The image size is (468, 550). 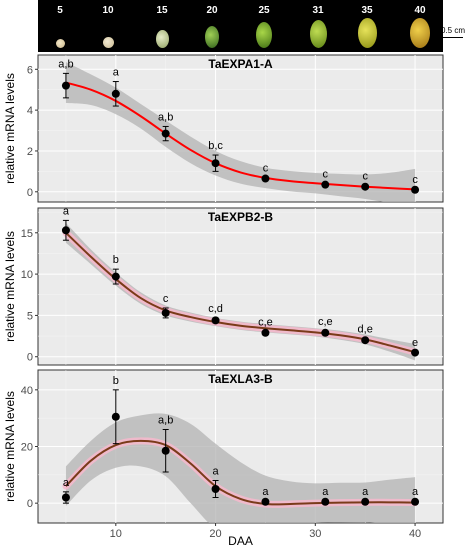 What do you see at coordinates (240, 26) in the screenshot?
I see `seed-image-strip: 5 10 15 20 25 31 35 40` at bounding box center [240, 26].